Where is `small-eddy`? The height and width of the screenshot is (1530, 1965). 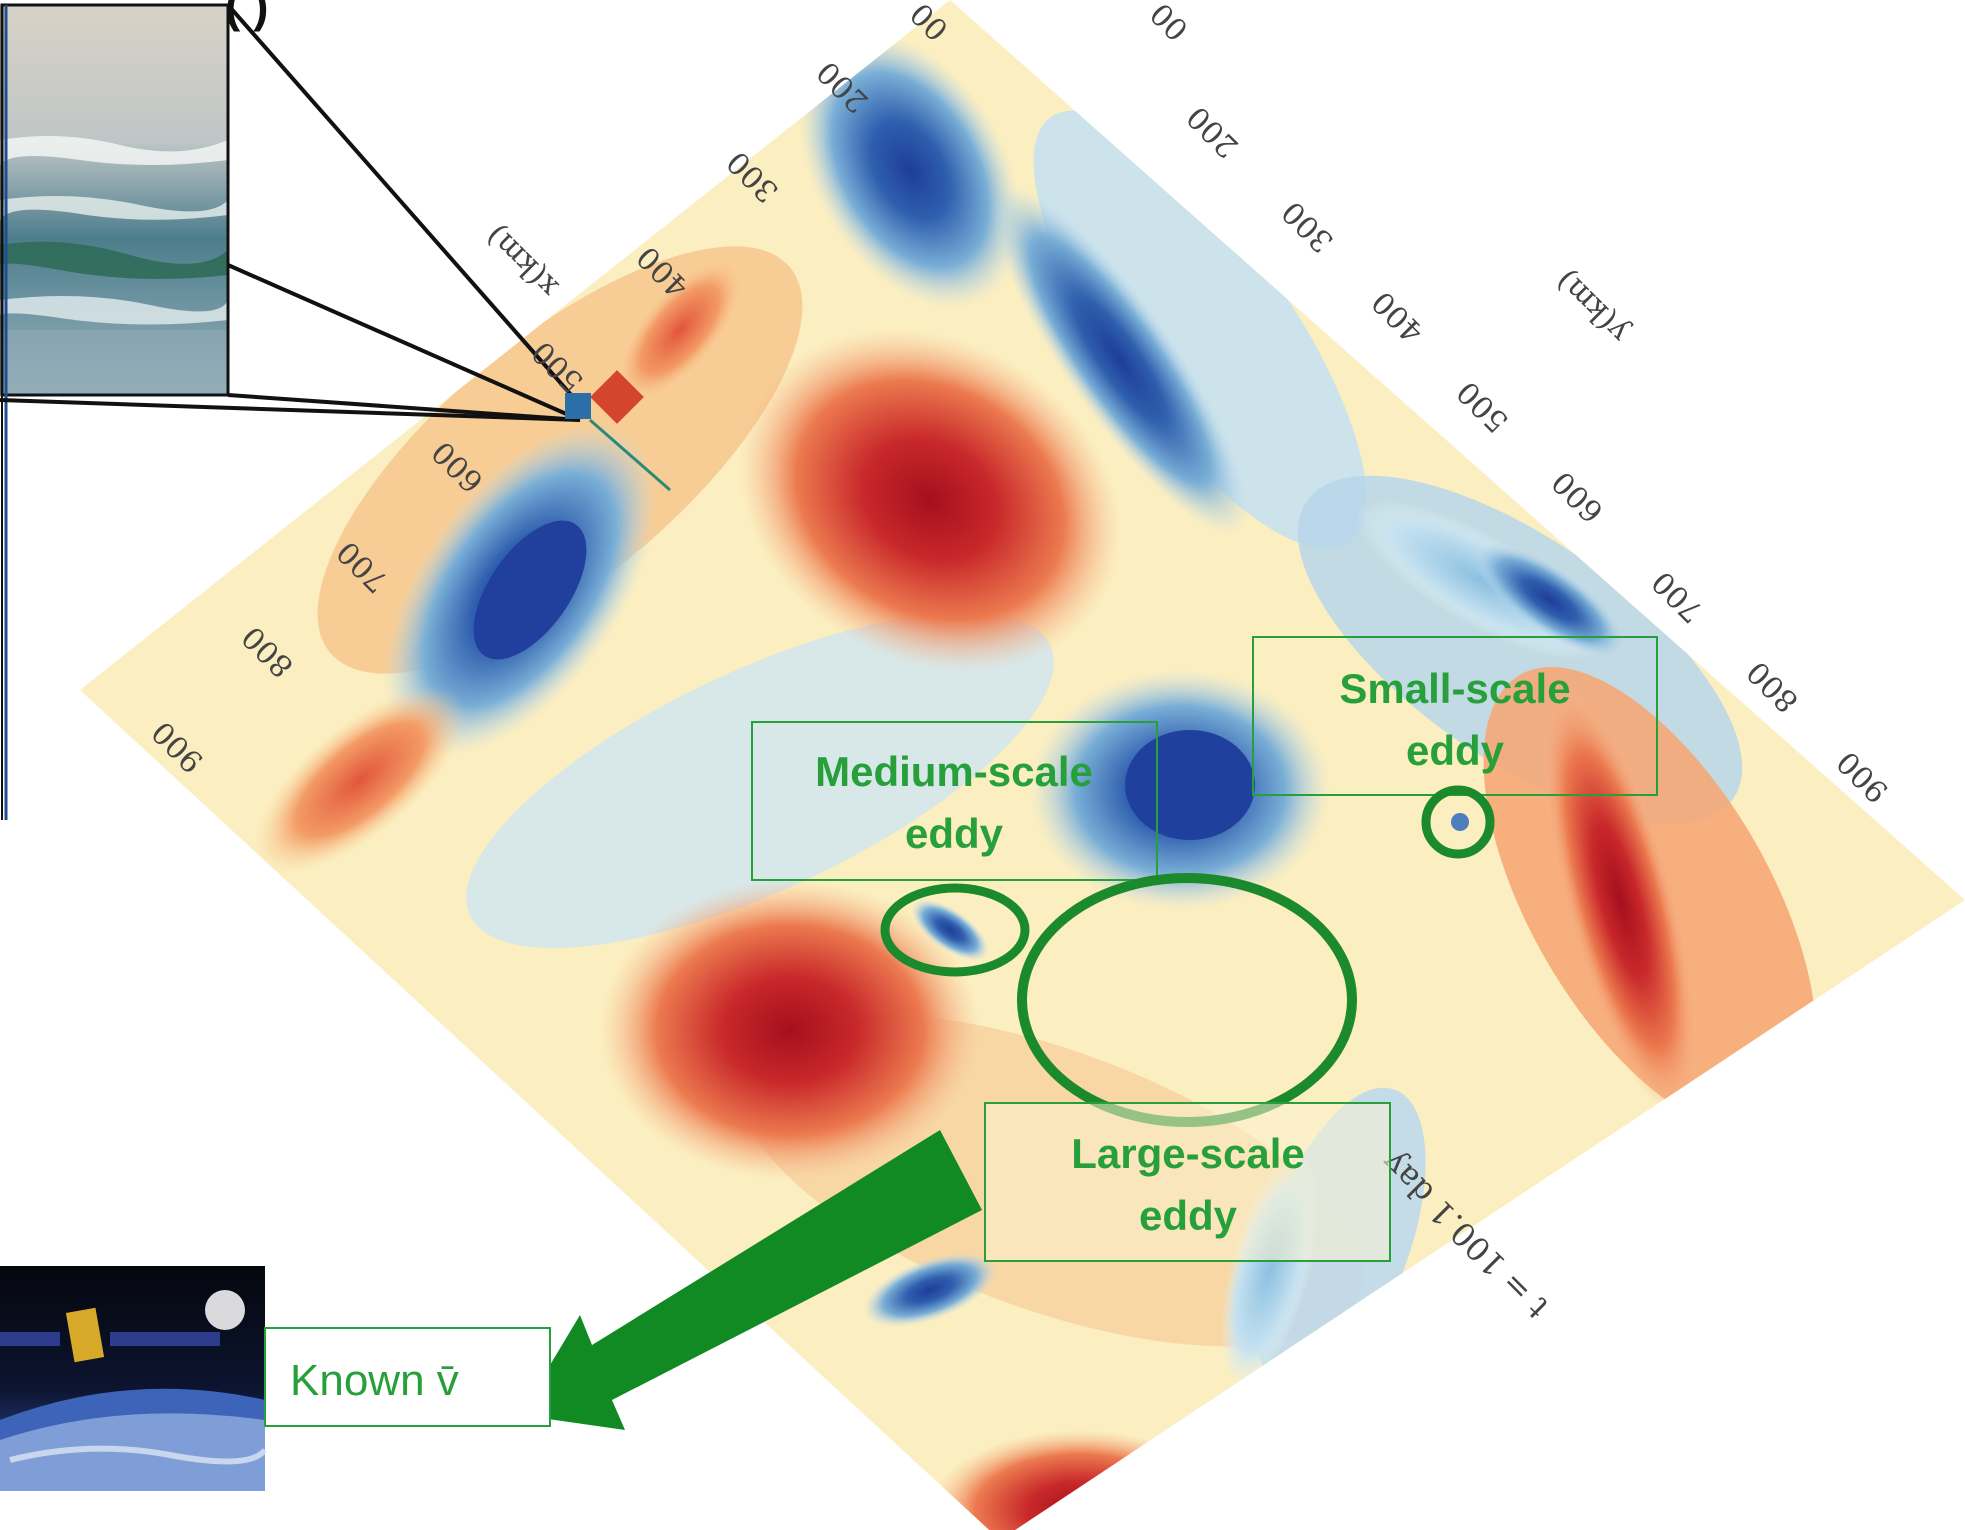 small-eddy is located at coordinates (1460, 822).